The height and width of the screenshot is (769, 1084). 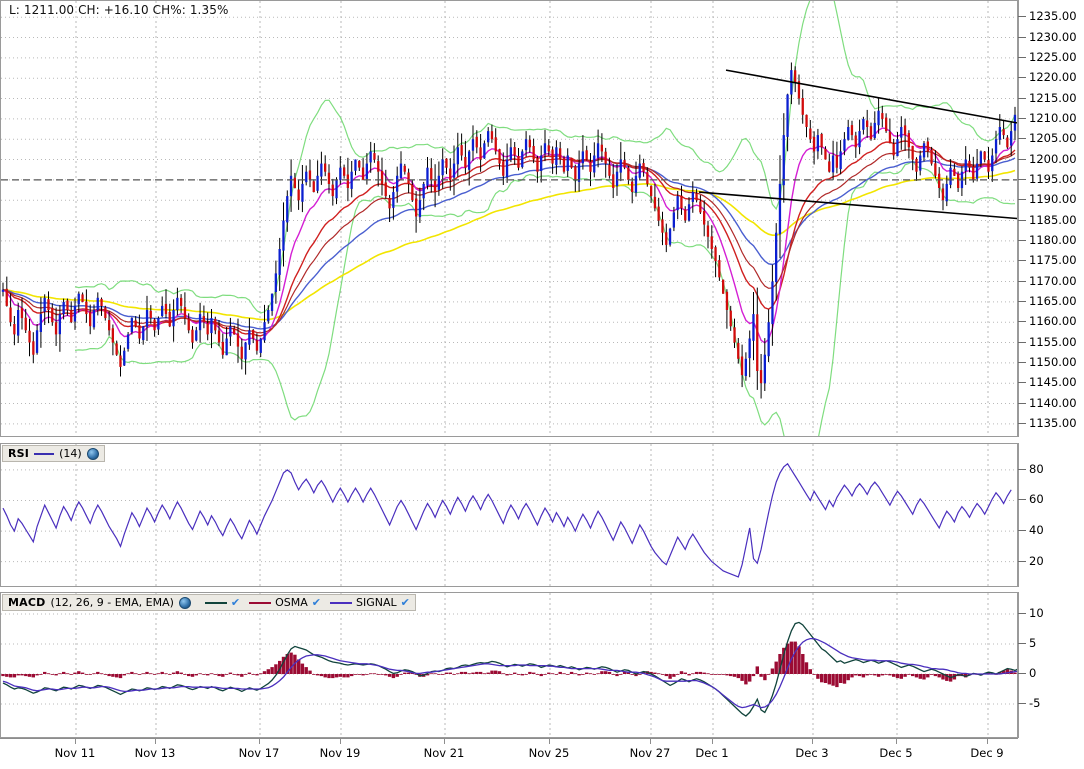 What do you see at coordinates (1047, 77) in the screenshot?
I see `price-axis-tick: 1220.00` at bounding box center [1047, 77].